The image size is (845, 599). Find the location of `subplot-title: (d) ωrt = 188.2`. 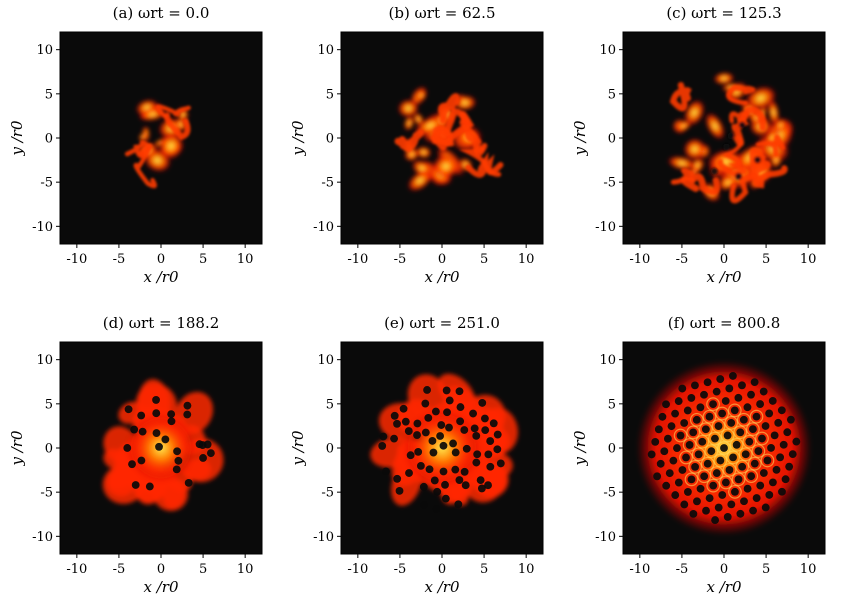

subplot-title: (d) ωrt = 188.2 is located at coordinates (161, 323).